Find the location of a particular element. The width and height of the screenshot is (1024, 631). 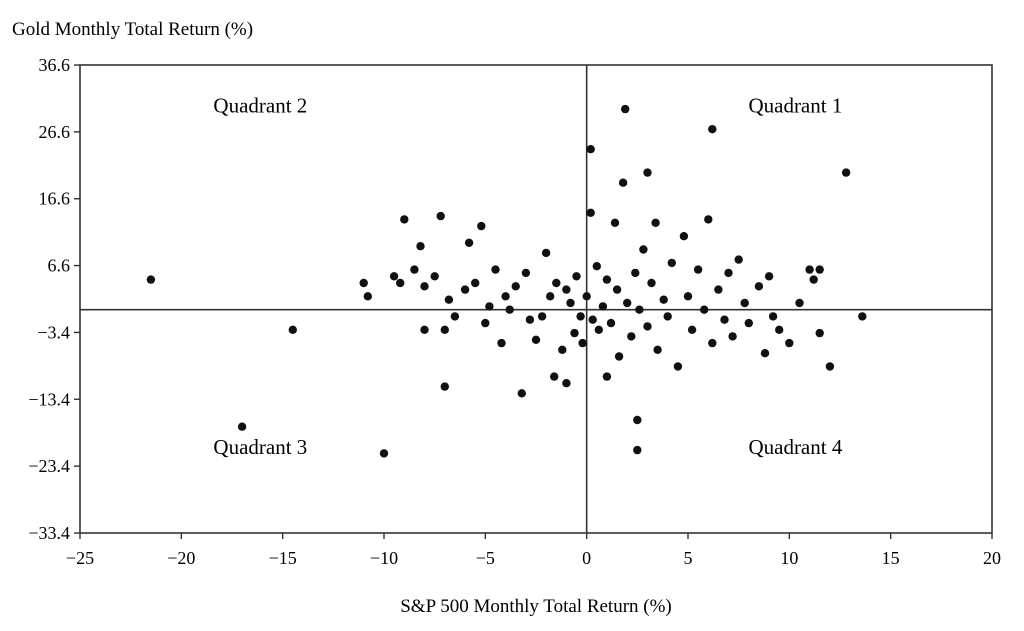

y-tick-label: −33.4 is located at coordinates (49, 533).